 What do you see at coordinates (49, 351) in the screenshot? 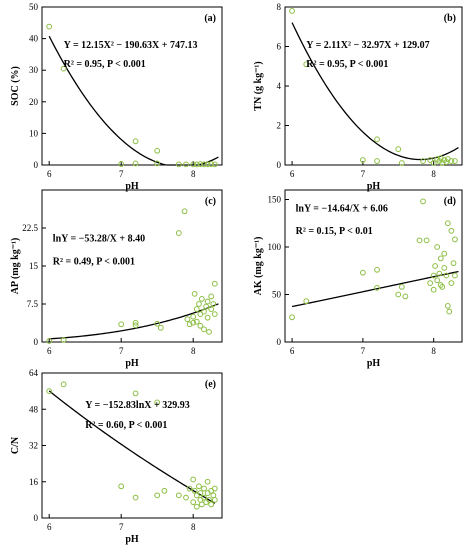
I see `panel-c-x-tick-label: 6` at bounding box center [49, 351].